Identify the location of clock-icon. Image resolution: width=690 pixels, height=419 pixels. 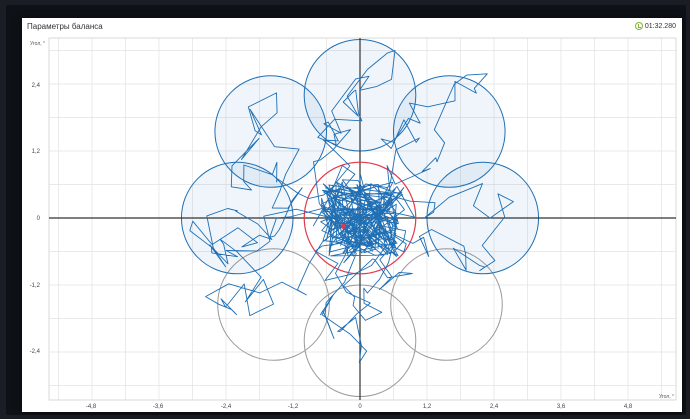
(638, 26).